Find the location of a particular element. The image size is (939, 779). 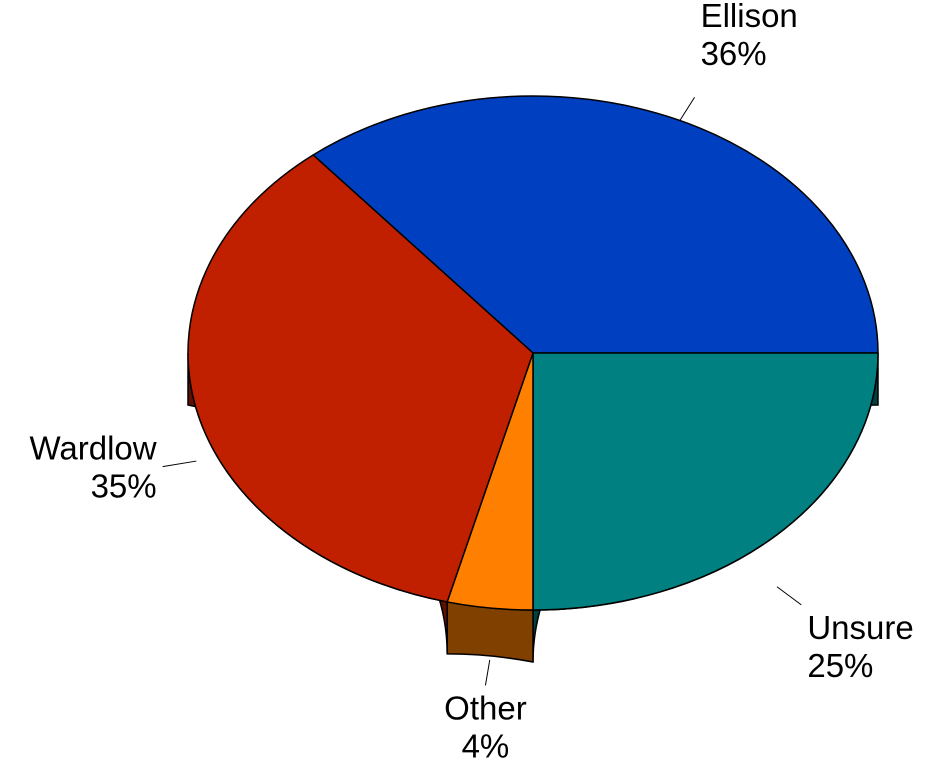

leader-line-other is located at coordinates (487, 672).